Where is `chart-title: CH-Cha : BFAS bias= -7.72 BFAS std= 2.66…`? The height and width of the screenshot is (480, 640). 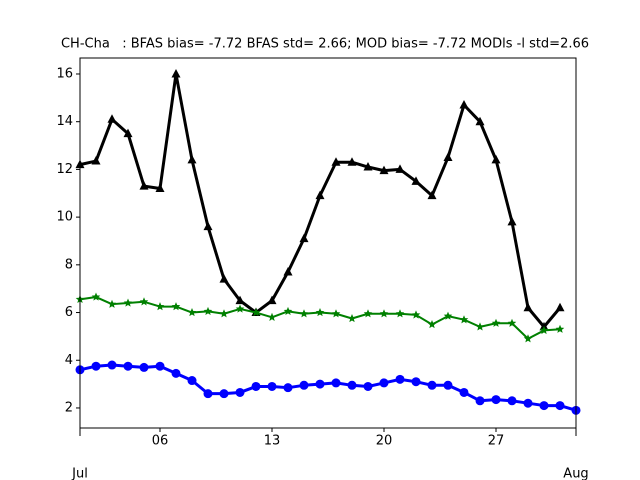 chart-title: CH-Cha : BFAS bias= -7.72 BFAS std= 2.66… is located at coordinates (325, 44).